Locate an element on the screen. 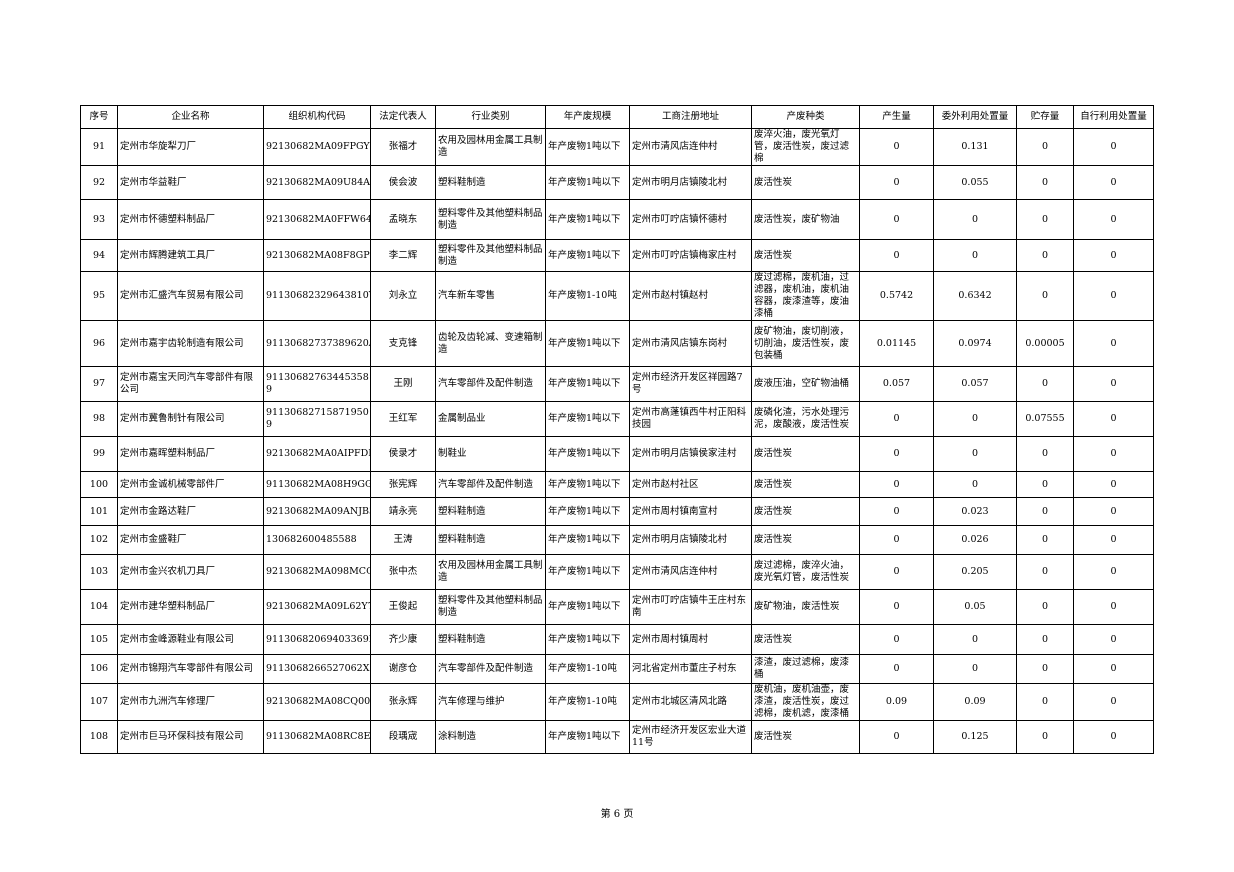 Image resolution: width=1234 pixels, height=872 pixels. cell-org-code: 130682600485588 is located at coordinates (317, 540).